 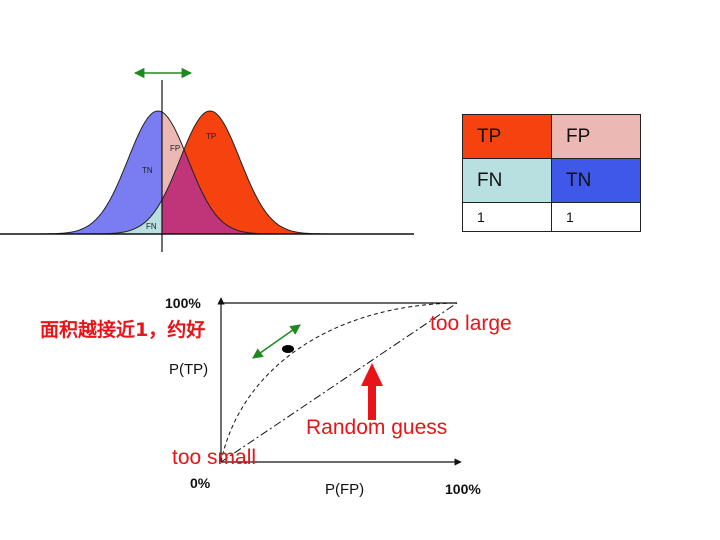 I want to click on fn-area, so click(x=101, y=216).